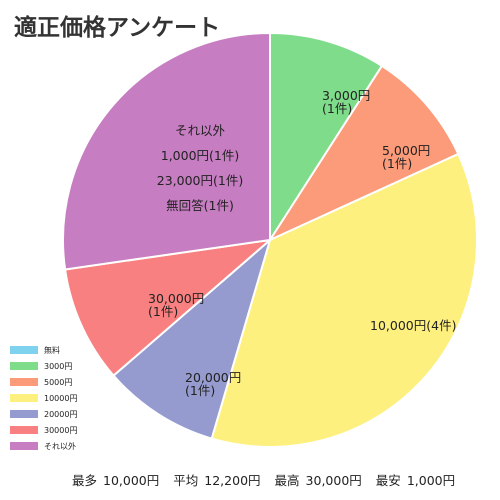 Image resolution: width=500 pixels, height=500 pixels. I want to click on slice-label: 無回答(1件), so click(200, 205).